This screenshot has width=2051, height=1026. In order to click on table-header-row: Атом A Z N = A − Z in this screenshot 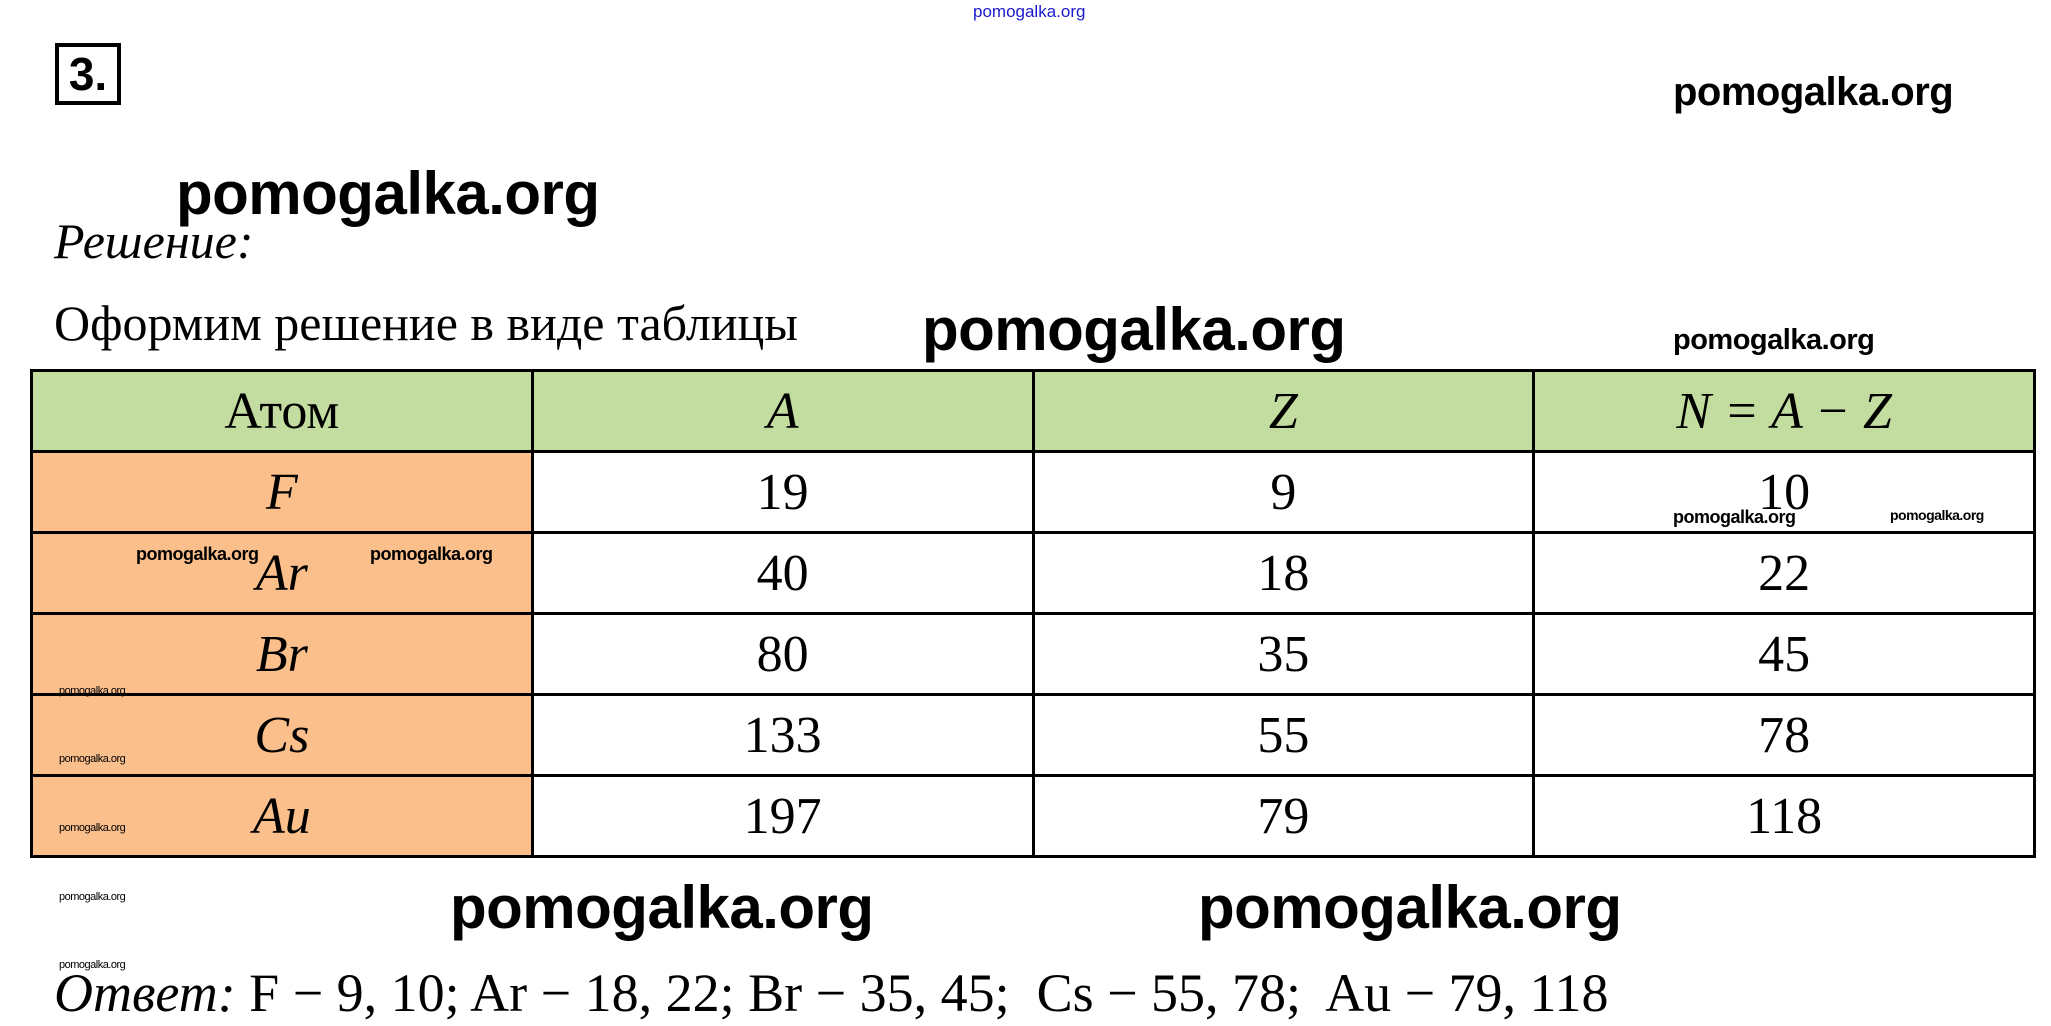, I will do `click(1033, 411)`.